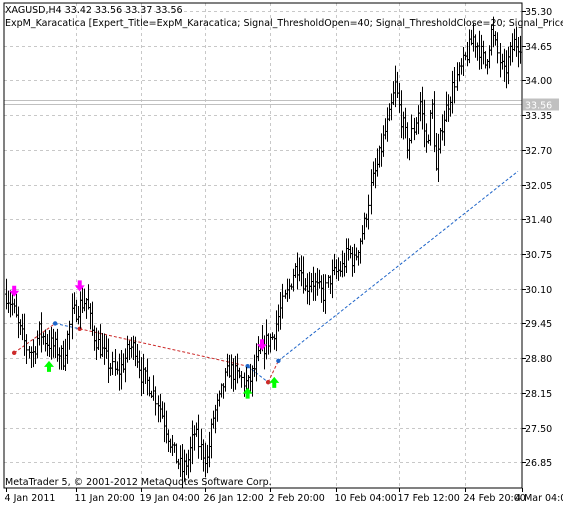  What do you see at coordinates (538, 81) in the screenshot?
I see `y-tick-label: 34.00` at bounding box center [538, 81].